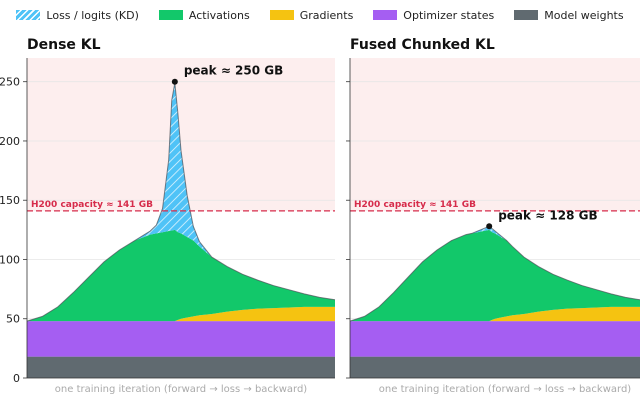 This screenshot has height=400, width=640. Describe the element at coordinates (10, 200) in the screenshot. I see `y-tick-label: 150` at that location.